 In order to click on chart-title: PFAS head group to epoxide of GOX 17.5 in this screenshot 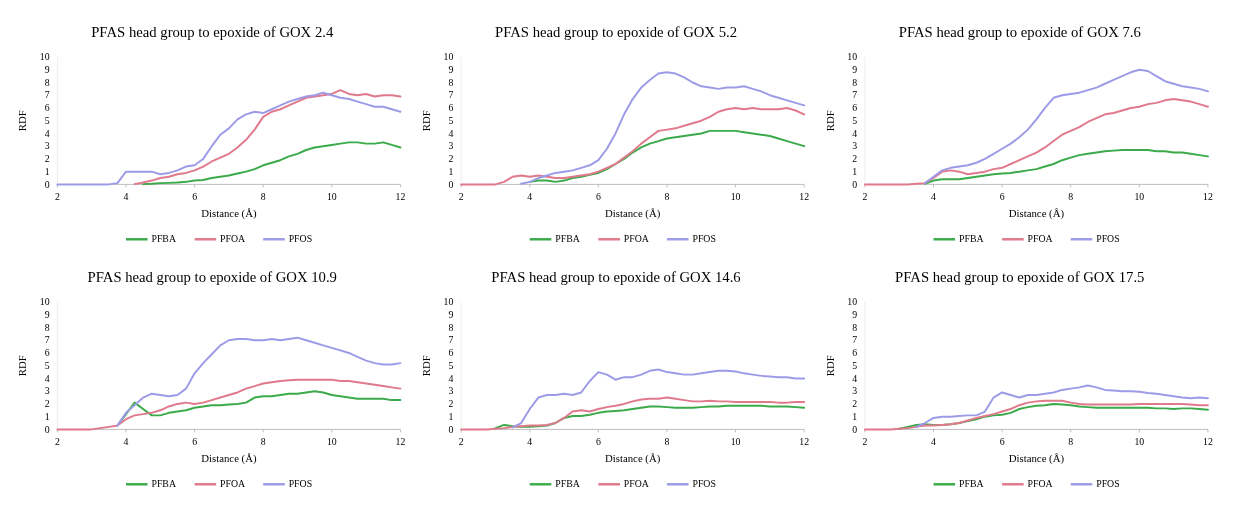, I will do `click(1020, 277)`.